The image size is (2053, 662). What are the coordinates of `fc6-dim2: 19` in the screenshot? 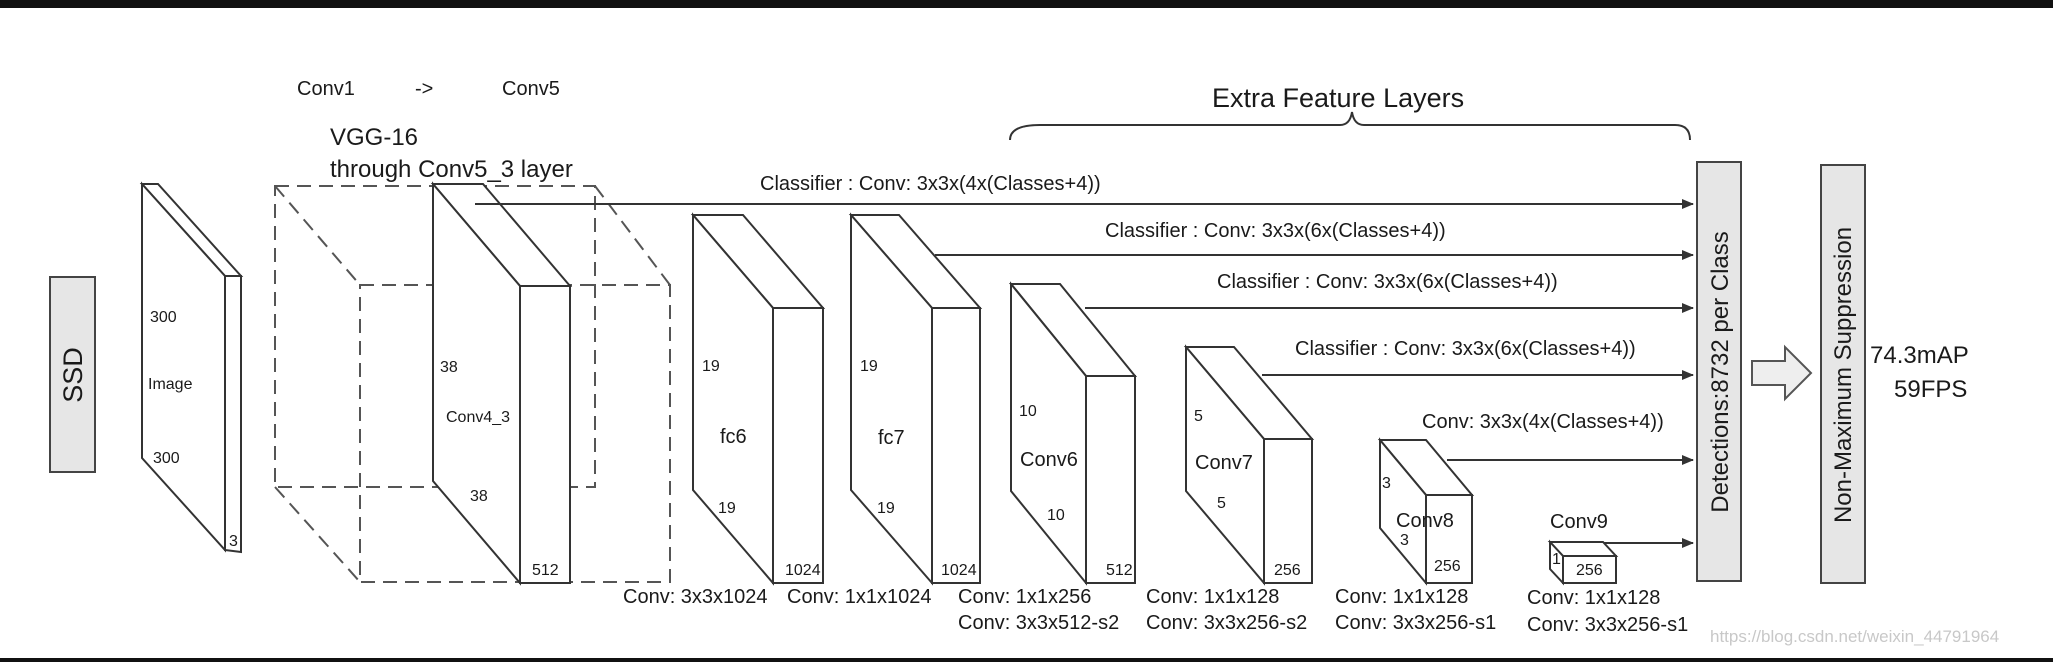 It's located at (727, 508).